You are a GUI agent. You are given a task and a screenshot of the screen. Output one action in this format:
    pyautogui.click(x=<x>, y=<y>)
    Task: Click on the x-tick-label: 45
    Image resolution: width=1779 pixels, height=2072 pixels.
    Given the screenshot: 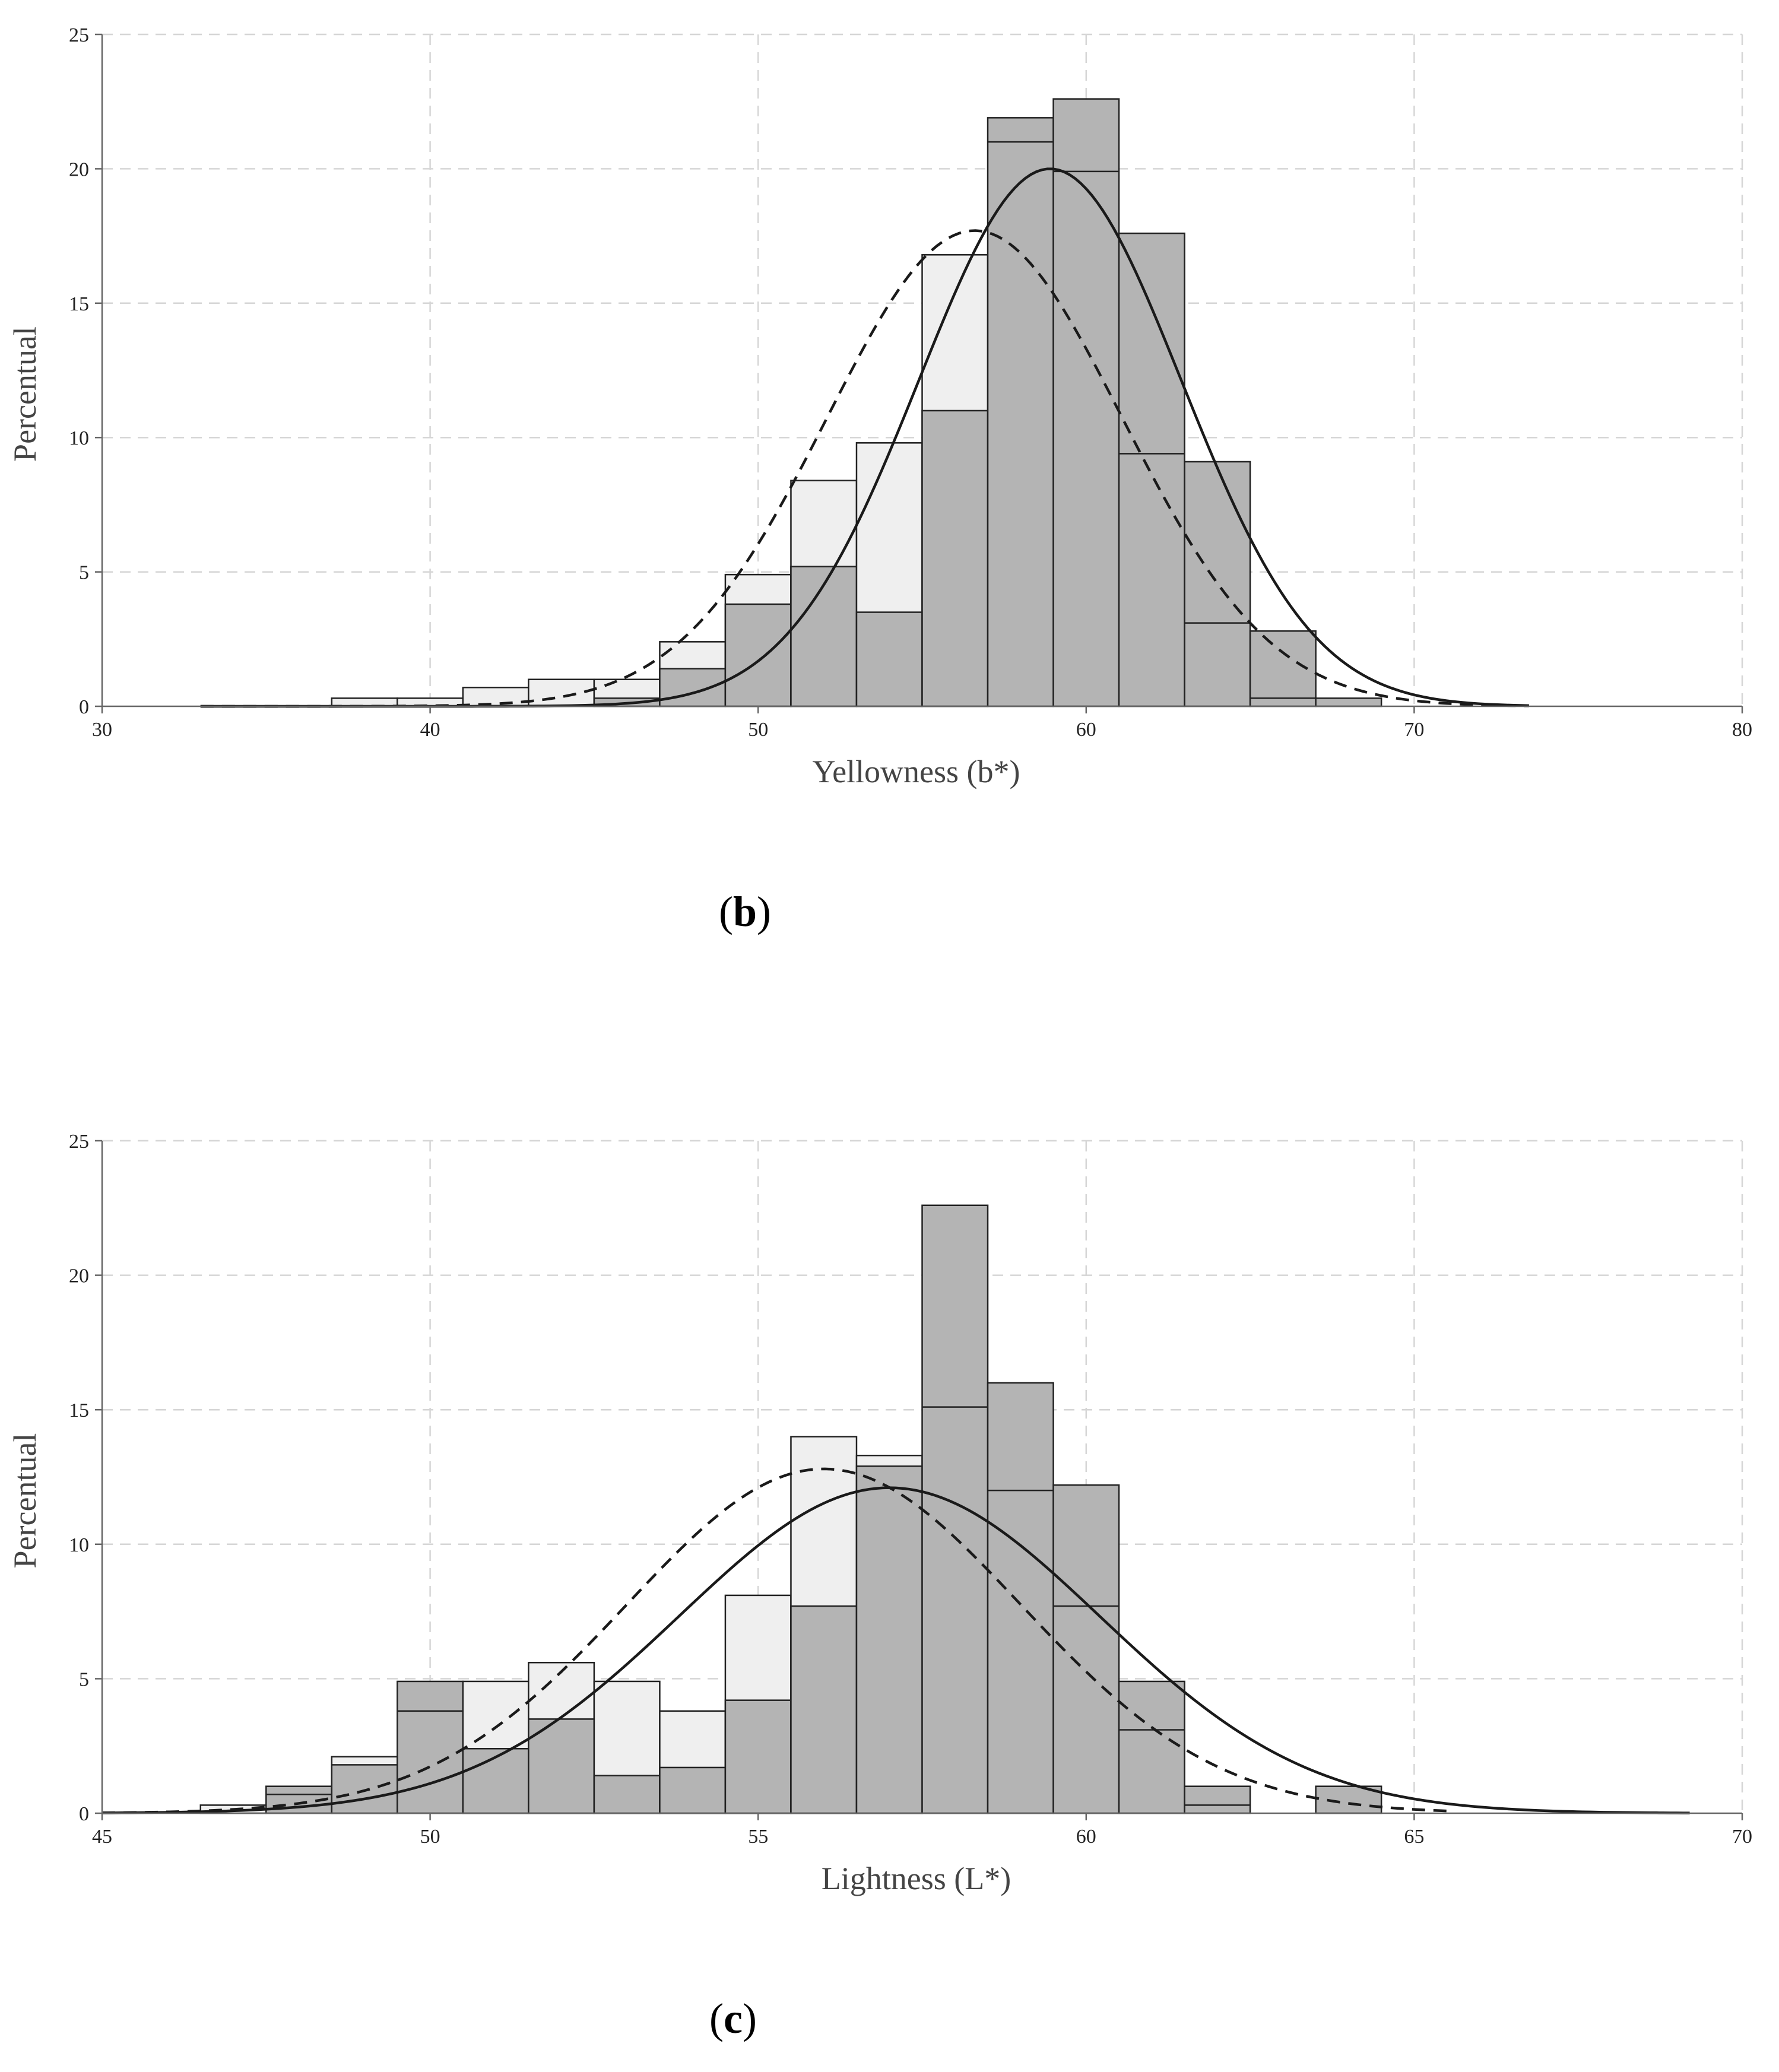 What is the action you would take?
    pyautogui.click(x=102, y=1837)
    